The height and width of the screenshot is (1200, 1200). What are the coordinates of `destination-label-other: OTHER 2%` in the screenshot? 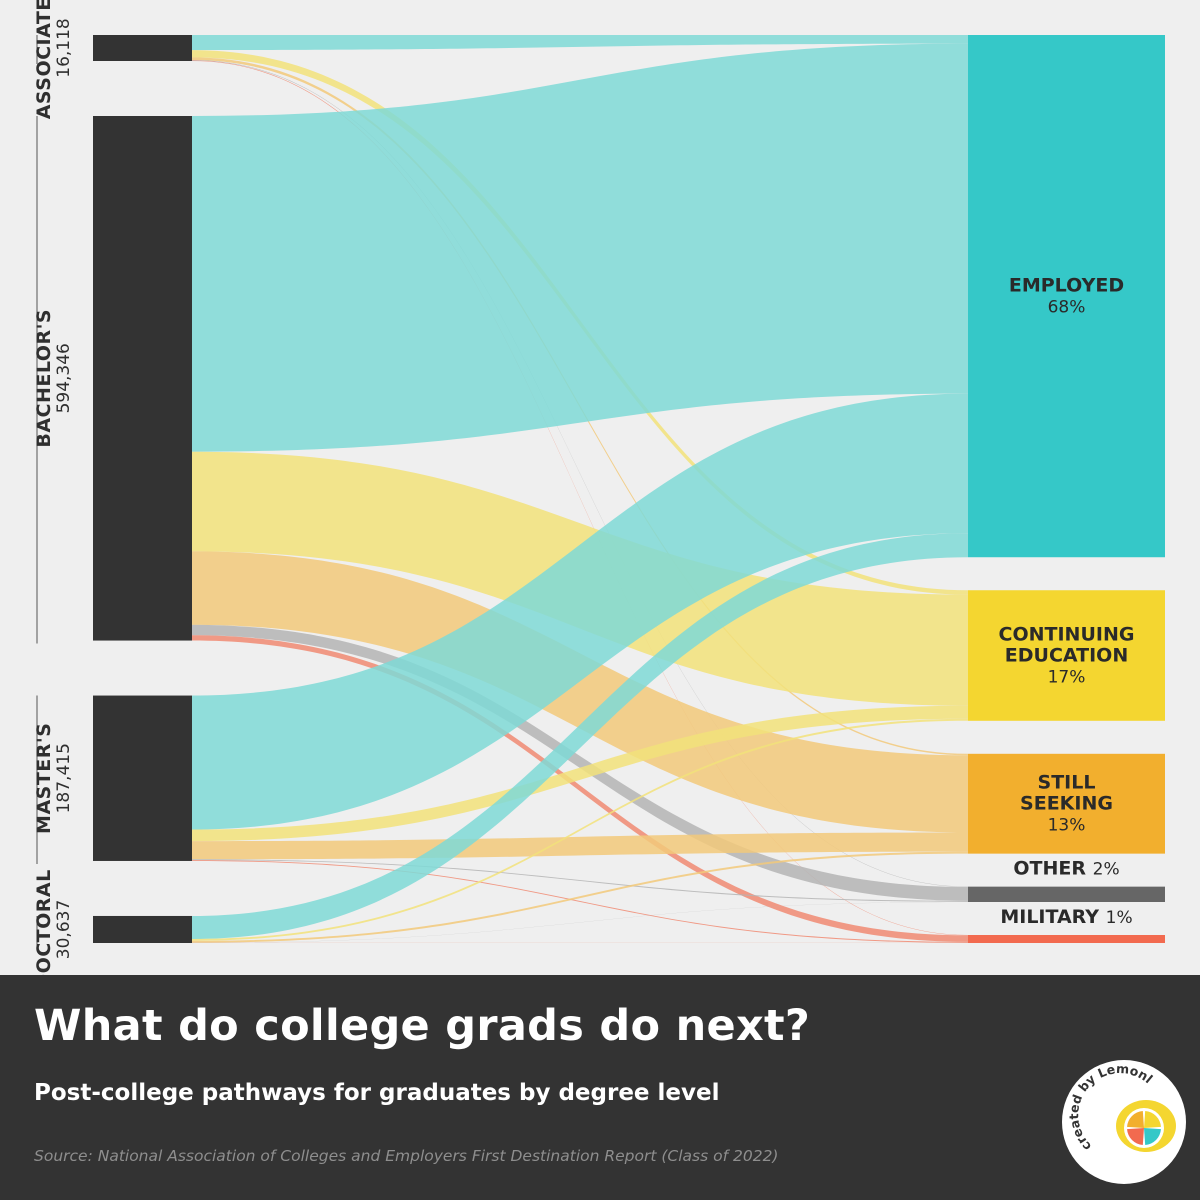 It's located at (1066, 869).